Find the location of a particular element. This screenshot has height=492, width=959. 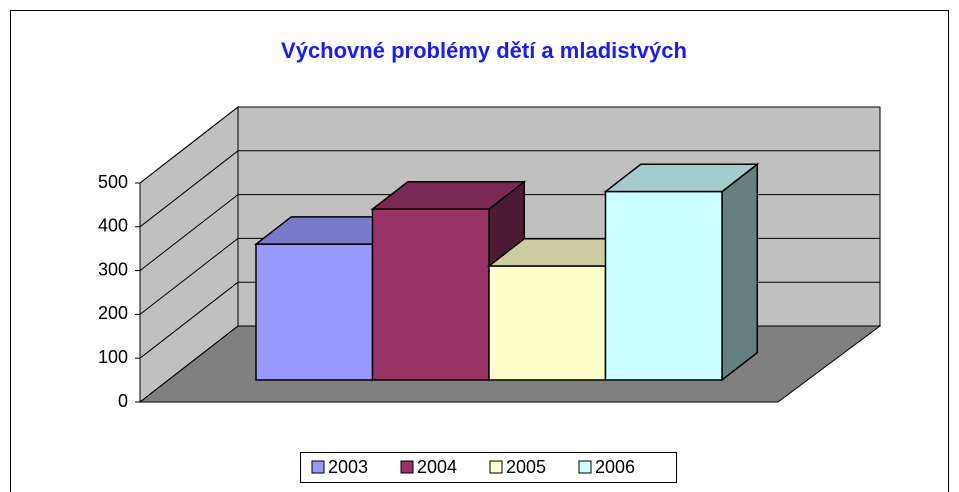

legend-label: 2004 is located at coordinates (437, 467).